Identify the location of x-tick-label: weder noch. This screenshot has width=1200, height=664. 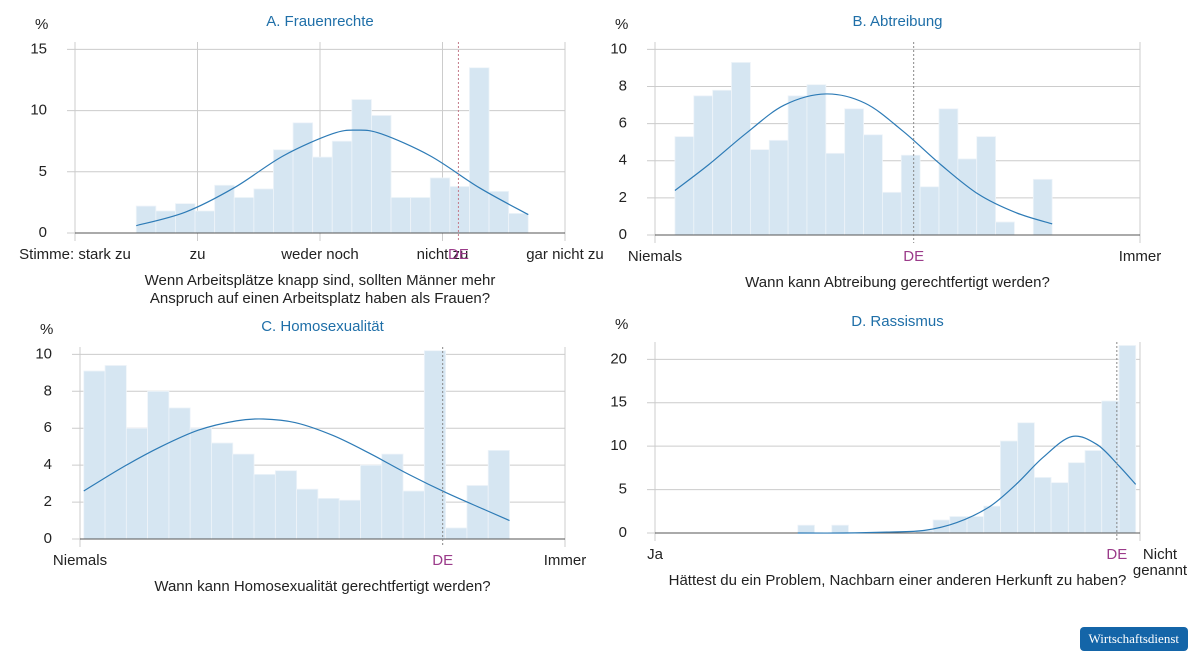
(319, 254).